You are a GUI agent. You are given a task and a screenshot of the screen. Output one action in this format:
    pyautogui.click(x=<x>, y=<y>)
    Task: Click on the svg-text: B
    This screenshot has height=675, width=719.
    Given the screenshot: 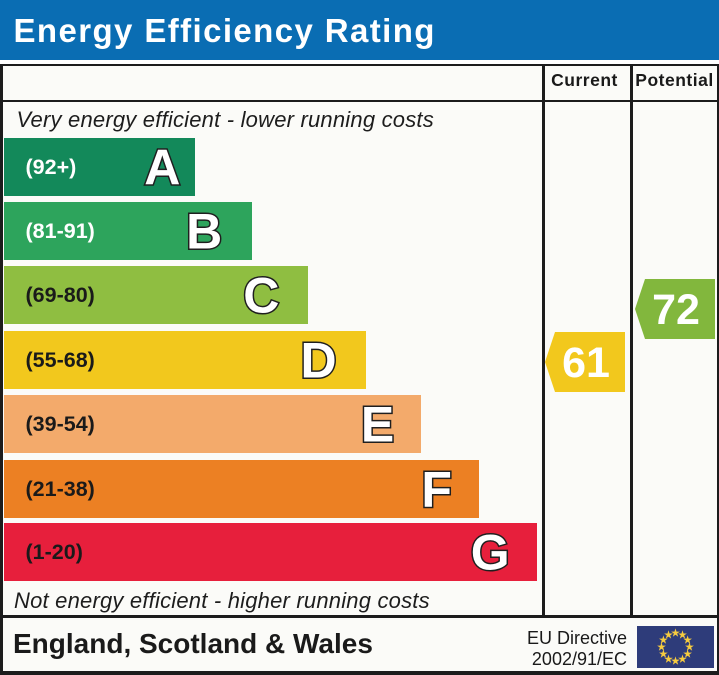 What is the action you would take?
    pyautogui.click(x=204, y=231)
    